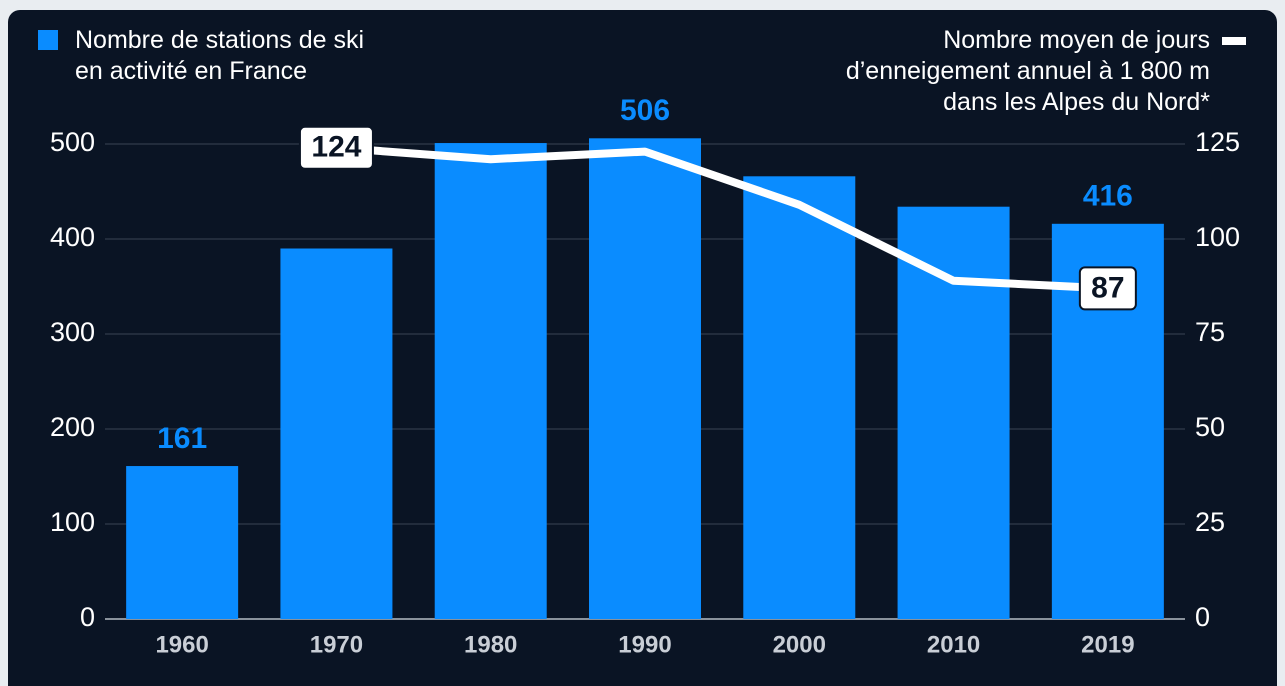 The image size is (1285, 686). I want to click on y2-tick-label: 25, so click(1210, 522).